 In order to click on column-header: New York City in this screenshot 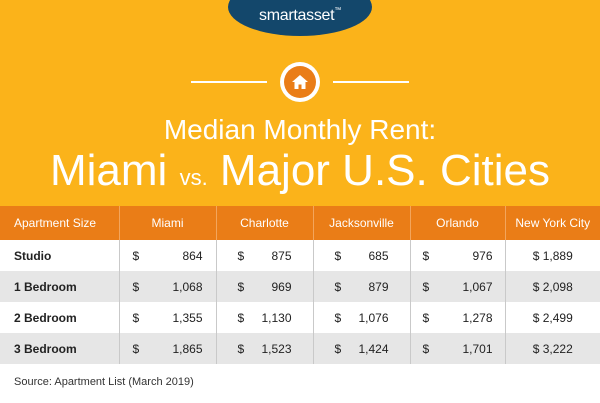, I will do `click(552, 223)`.